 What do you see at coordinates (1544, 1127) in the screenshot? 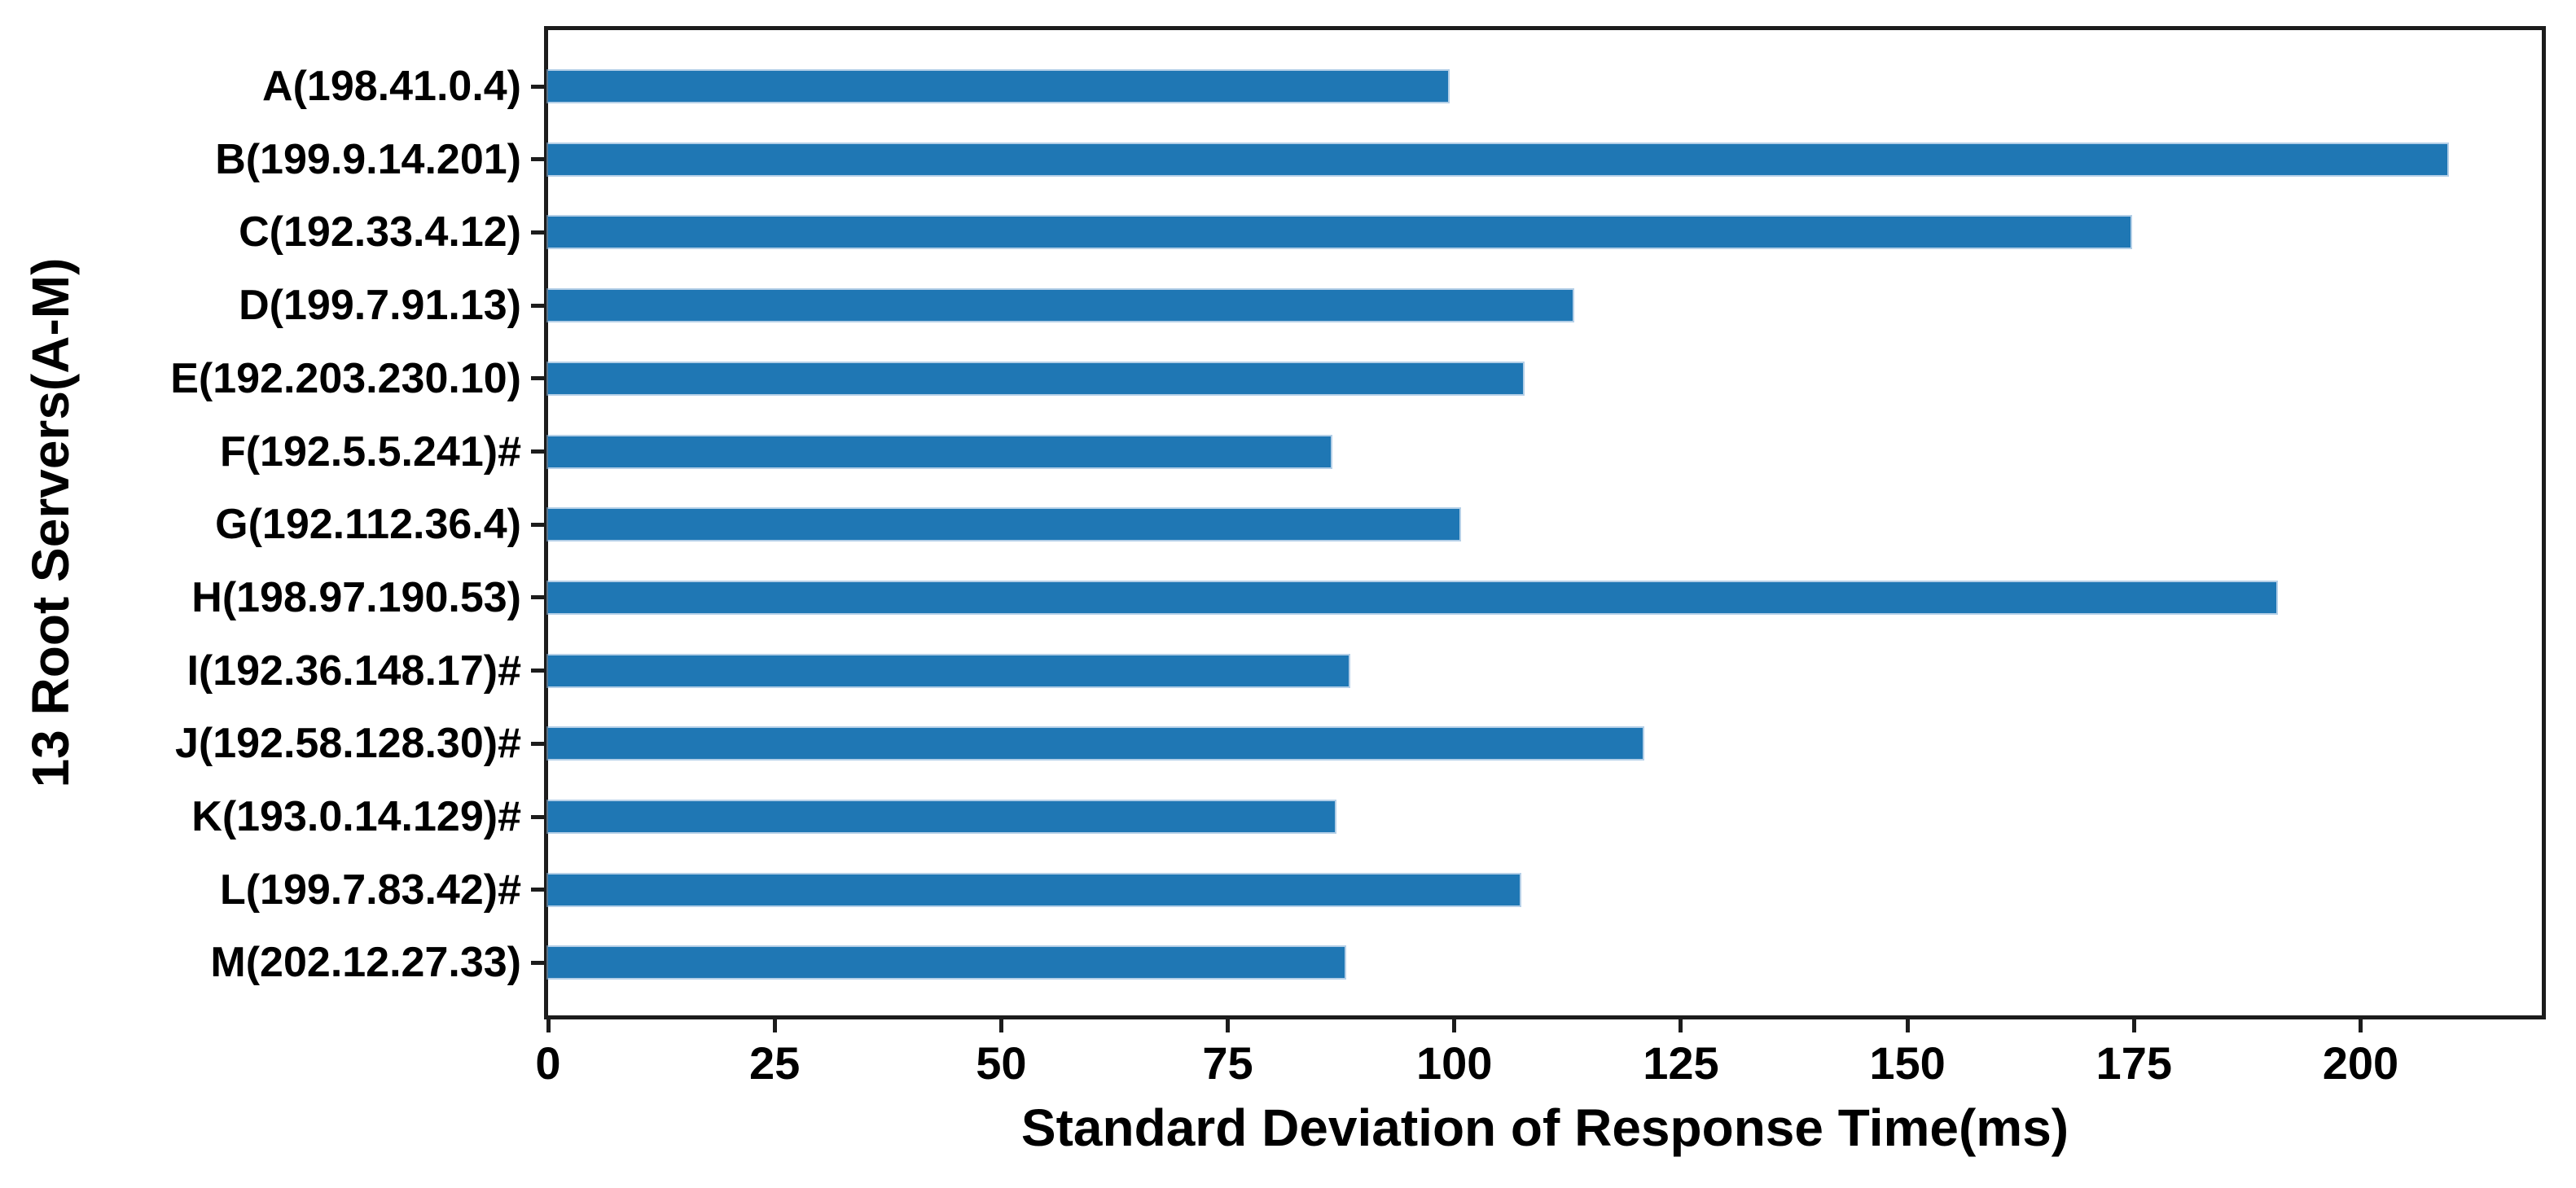
I see `x-axis-title: Standard Deviation of Response Time(ms)` at bounding box center [1544, 1127].